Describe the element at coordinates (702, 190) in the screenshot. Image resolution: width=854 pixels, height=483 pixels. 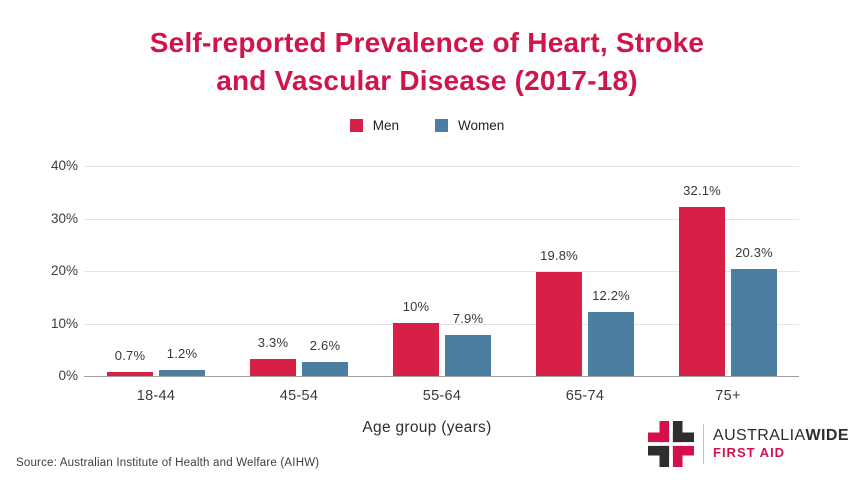
I see `bar-value-label: 32.1%` at that location.